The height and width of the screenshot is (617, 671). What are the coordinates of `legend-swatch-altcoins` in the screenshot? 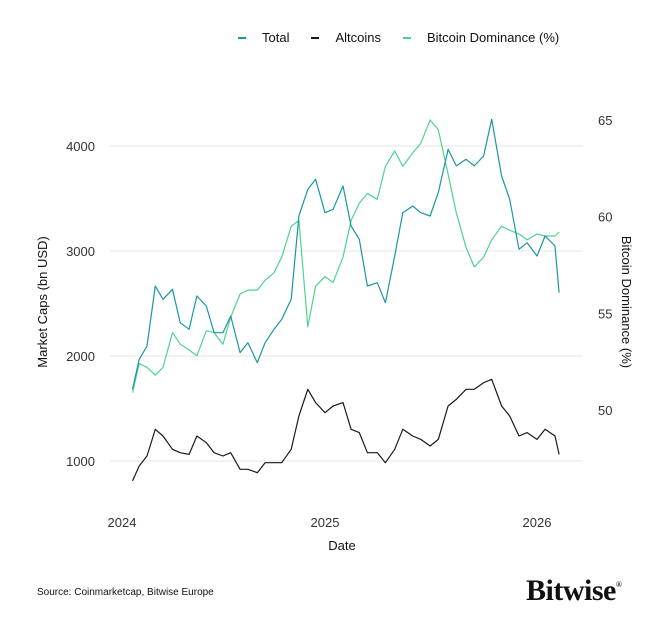 It's located at (315, 37).